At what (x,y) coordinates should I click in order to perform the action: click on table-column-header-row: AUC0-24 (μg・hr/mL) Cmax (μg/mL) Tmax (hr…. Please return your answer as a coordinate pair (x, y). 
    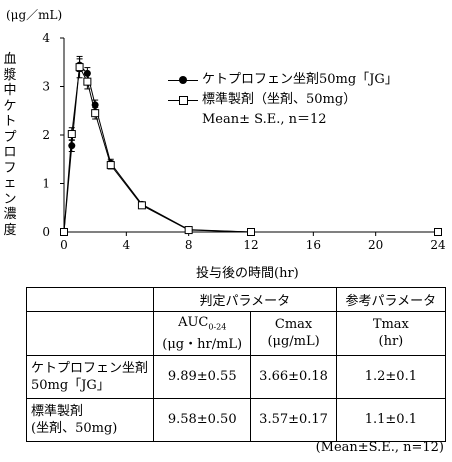
    Looking at the image, I should click on (236, 333).